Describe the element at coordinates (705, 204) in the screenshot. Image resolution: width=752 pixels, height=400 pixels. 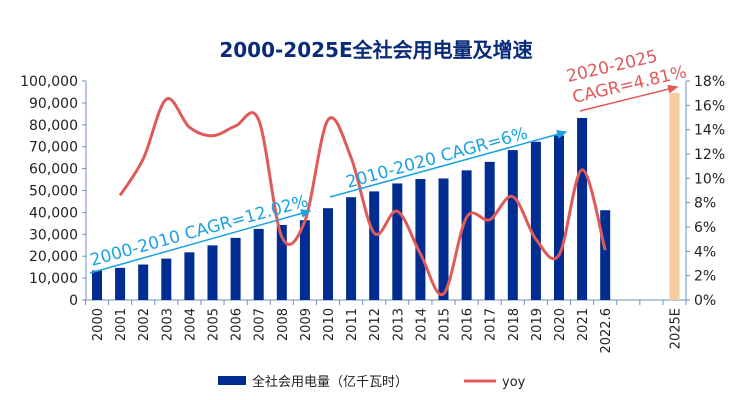
I see `right-tick-label: 8%` at that location.